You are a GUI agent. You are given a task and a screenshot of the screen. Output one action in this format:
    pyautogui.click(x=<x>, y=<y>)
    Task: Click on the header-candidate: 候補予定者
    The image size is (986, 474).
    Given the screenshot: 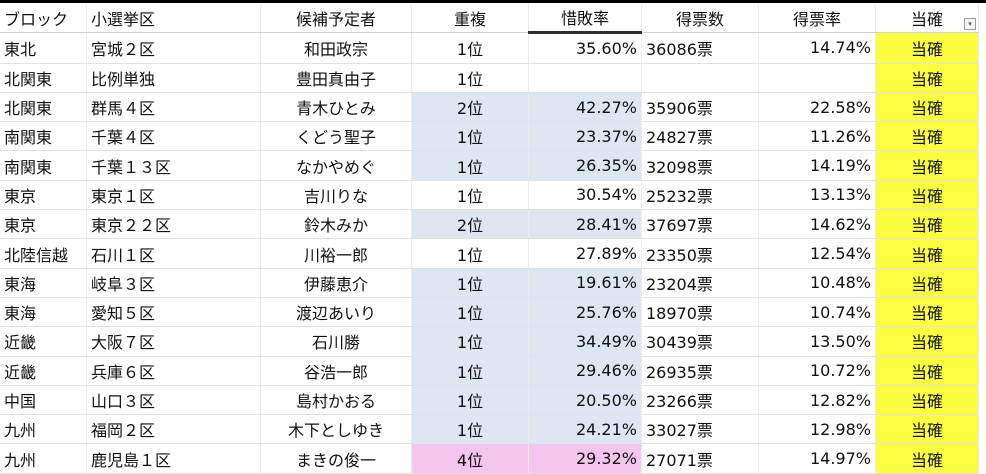 What is the action you would take?
    pyautogui.click(x=336, y=18)
    